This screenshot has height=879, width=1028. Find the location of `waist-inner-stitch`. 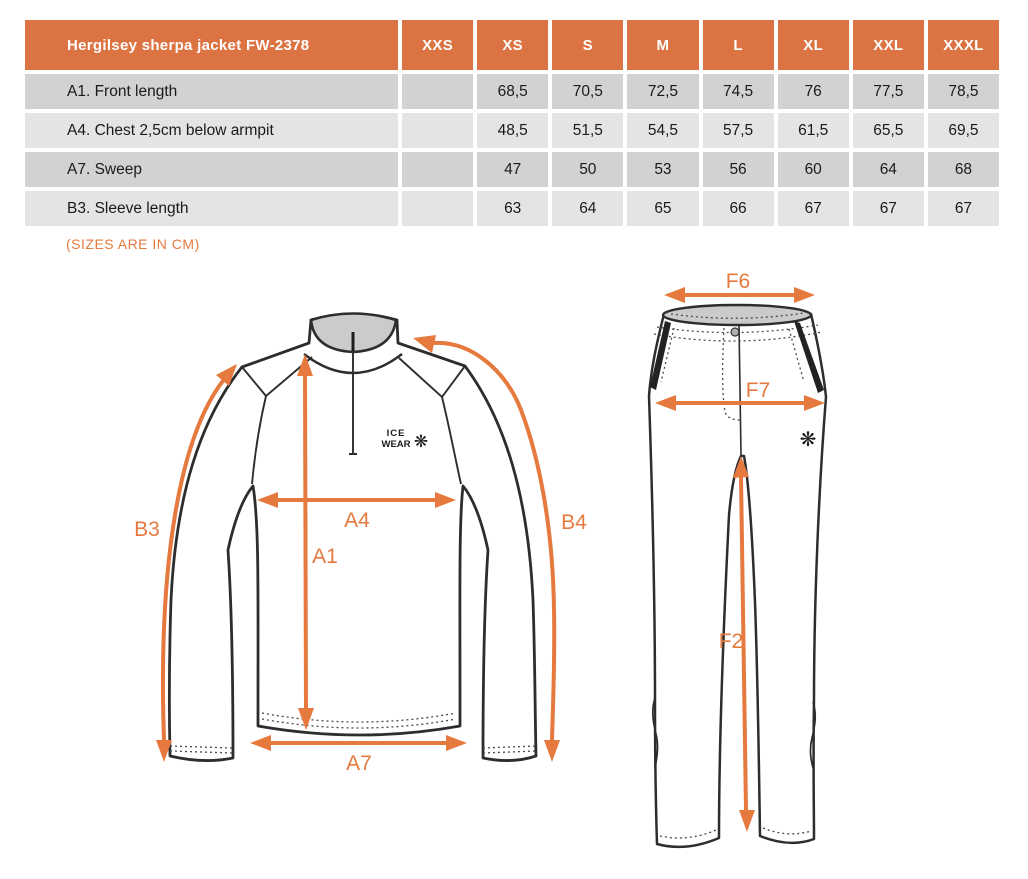

waist-inner-stitch is located at coordinates (737, 315).